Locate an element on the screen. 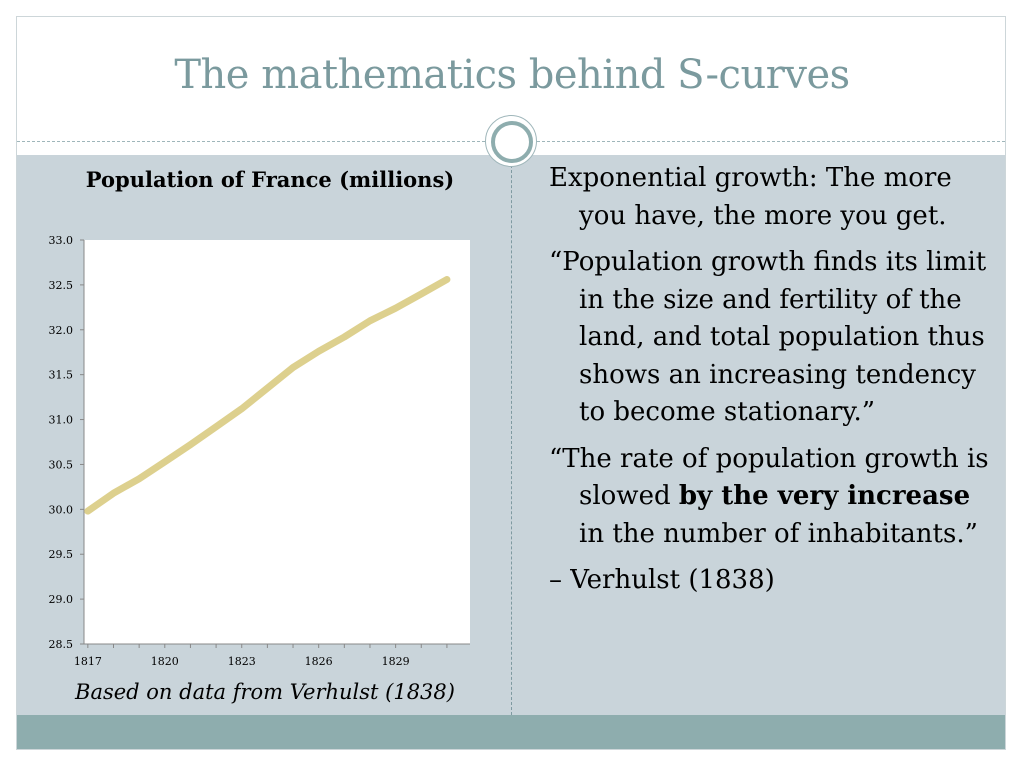 Image resolution: width=1024 pixels, height=768 pixels. bullet-text: in the number of inhabitants.” is located at coordinates (778, 533).